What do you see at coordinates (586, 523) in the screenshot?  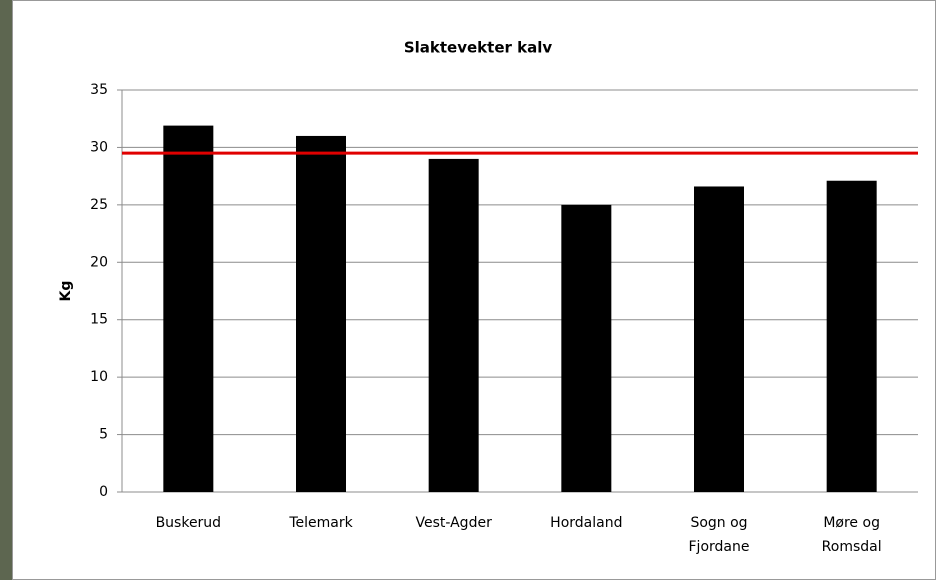 I see `x-tick-label: Hordaland` at bounding box center [586, 523].